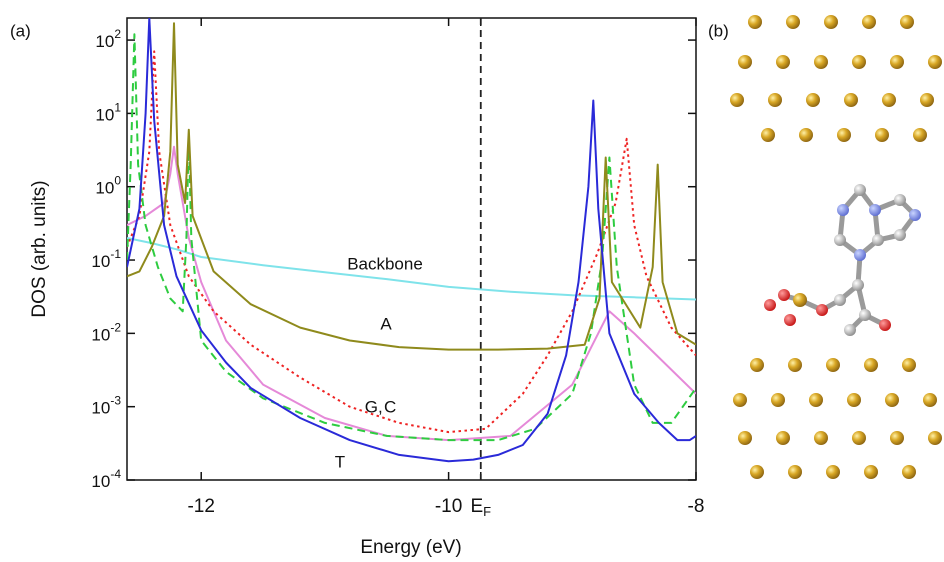  What do you see at coordinates (117, 108) in the screenshot?
I see `y-tick-exponent: 1` at bounding box center [117, 108].